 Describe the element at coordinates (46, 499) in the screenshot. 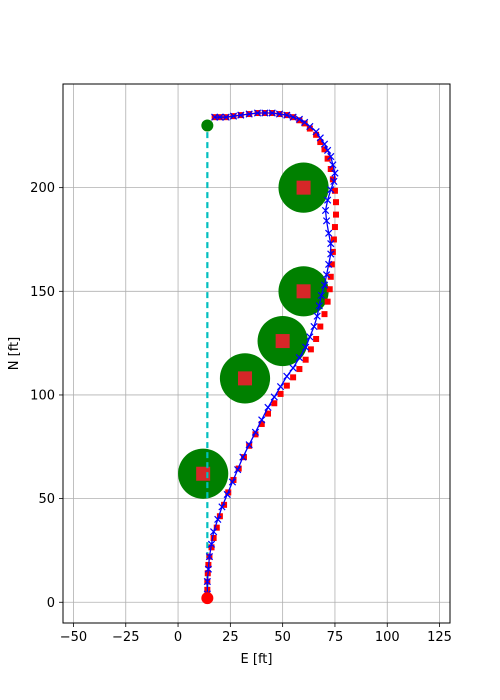

I see `y-tick-label: 50` at that location.